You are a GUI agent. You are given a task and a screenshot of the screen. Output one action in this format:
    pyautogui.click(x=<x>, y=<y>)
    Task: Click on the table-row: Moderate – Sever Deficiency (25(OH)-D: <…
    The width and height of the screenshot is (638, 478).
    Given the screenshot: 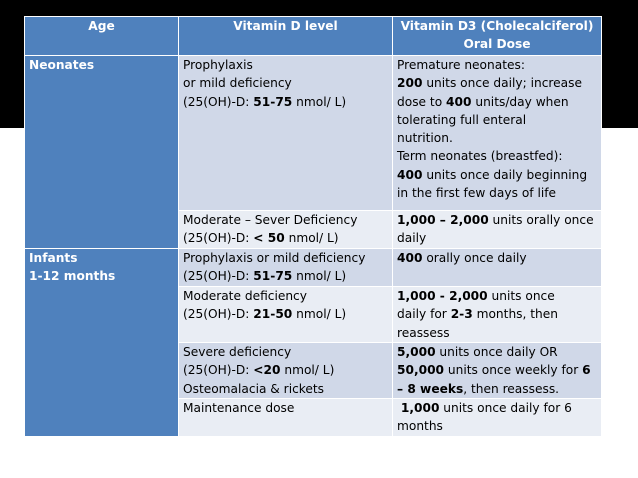 What is the action you would take?
    pyautogui.click(x=313, y=229)
    